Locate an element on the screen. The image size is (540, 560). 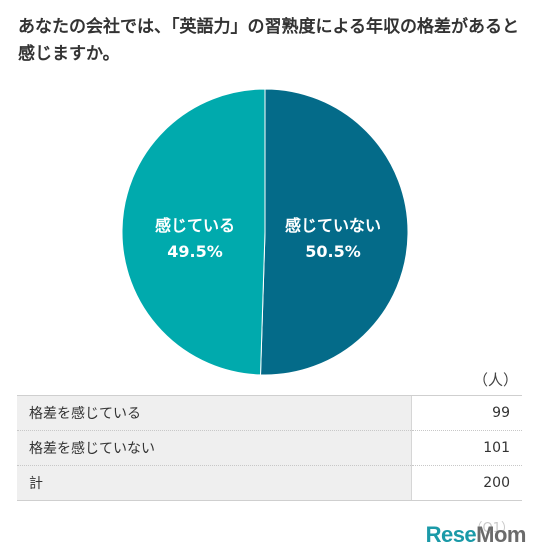
row-value: 200 is located at coordinates (466, 483).